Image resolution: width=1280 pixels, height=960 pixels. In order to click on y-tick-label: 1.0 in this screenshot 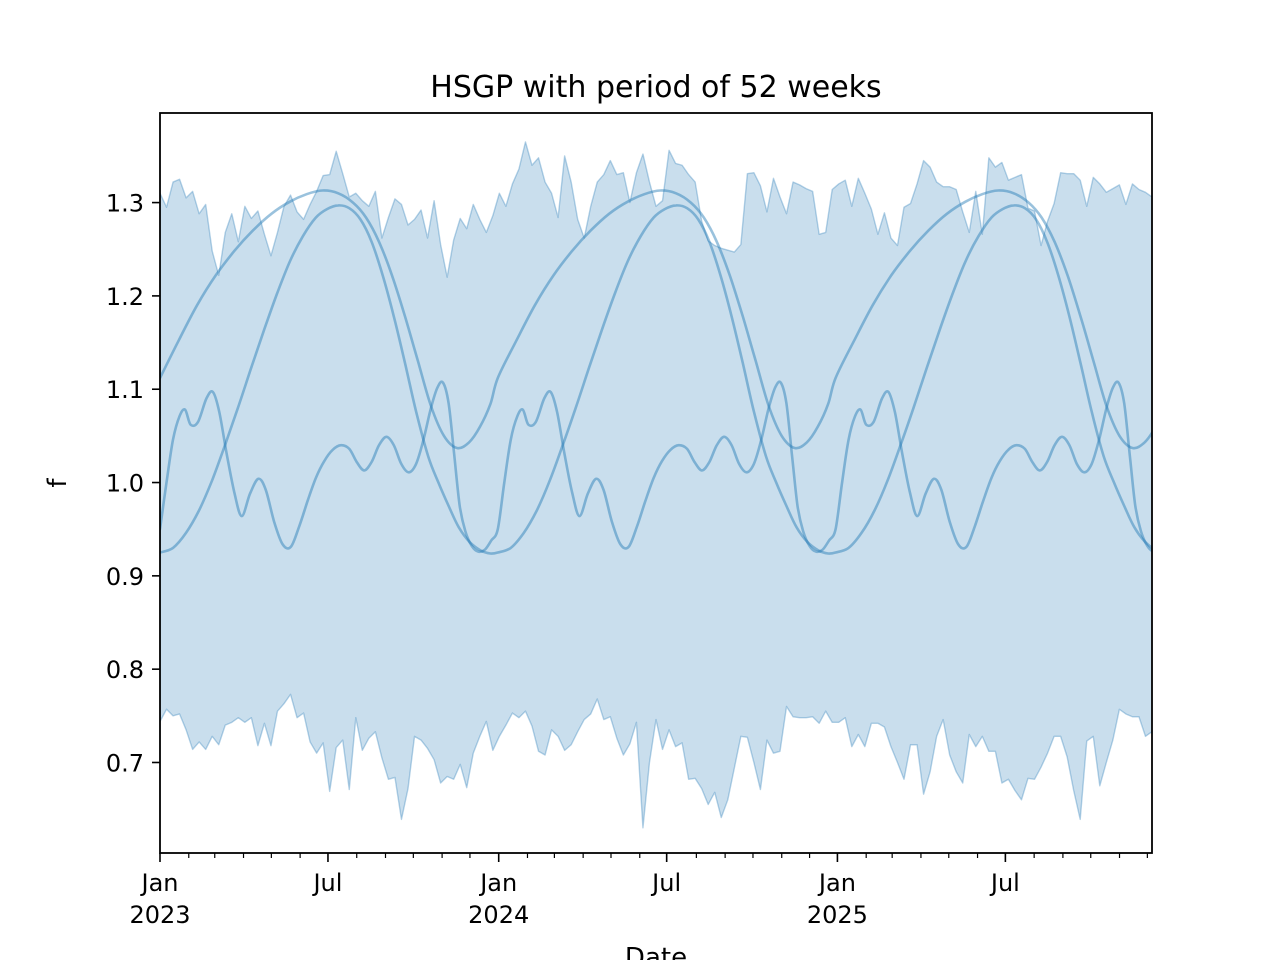, I will do `click(125, 484)`.